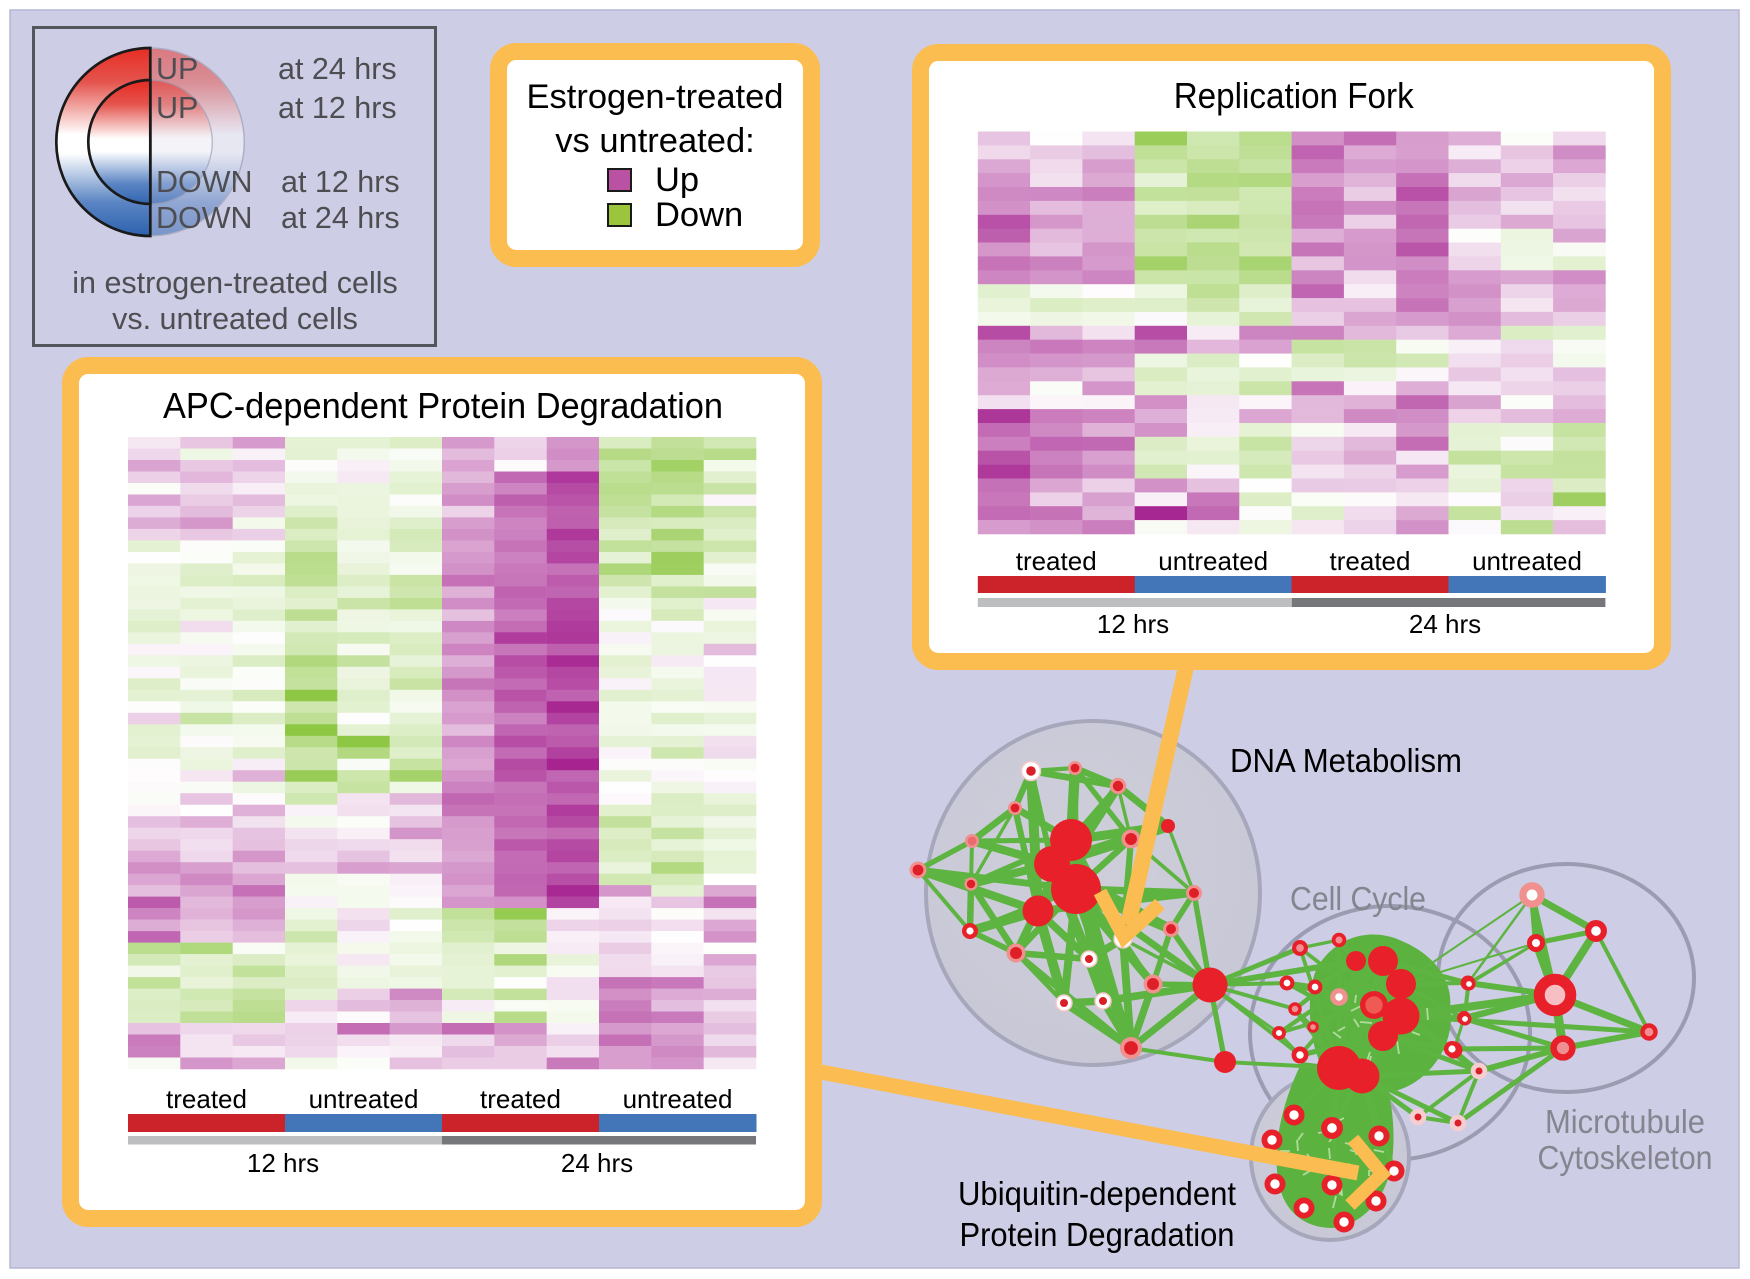 The width and height of the screenshot is (1750, 1279). I want to click on svg-text: Cytoskeleton, so click(1625, 1157).